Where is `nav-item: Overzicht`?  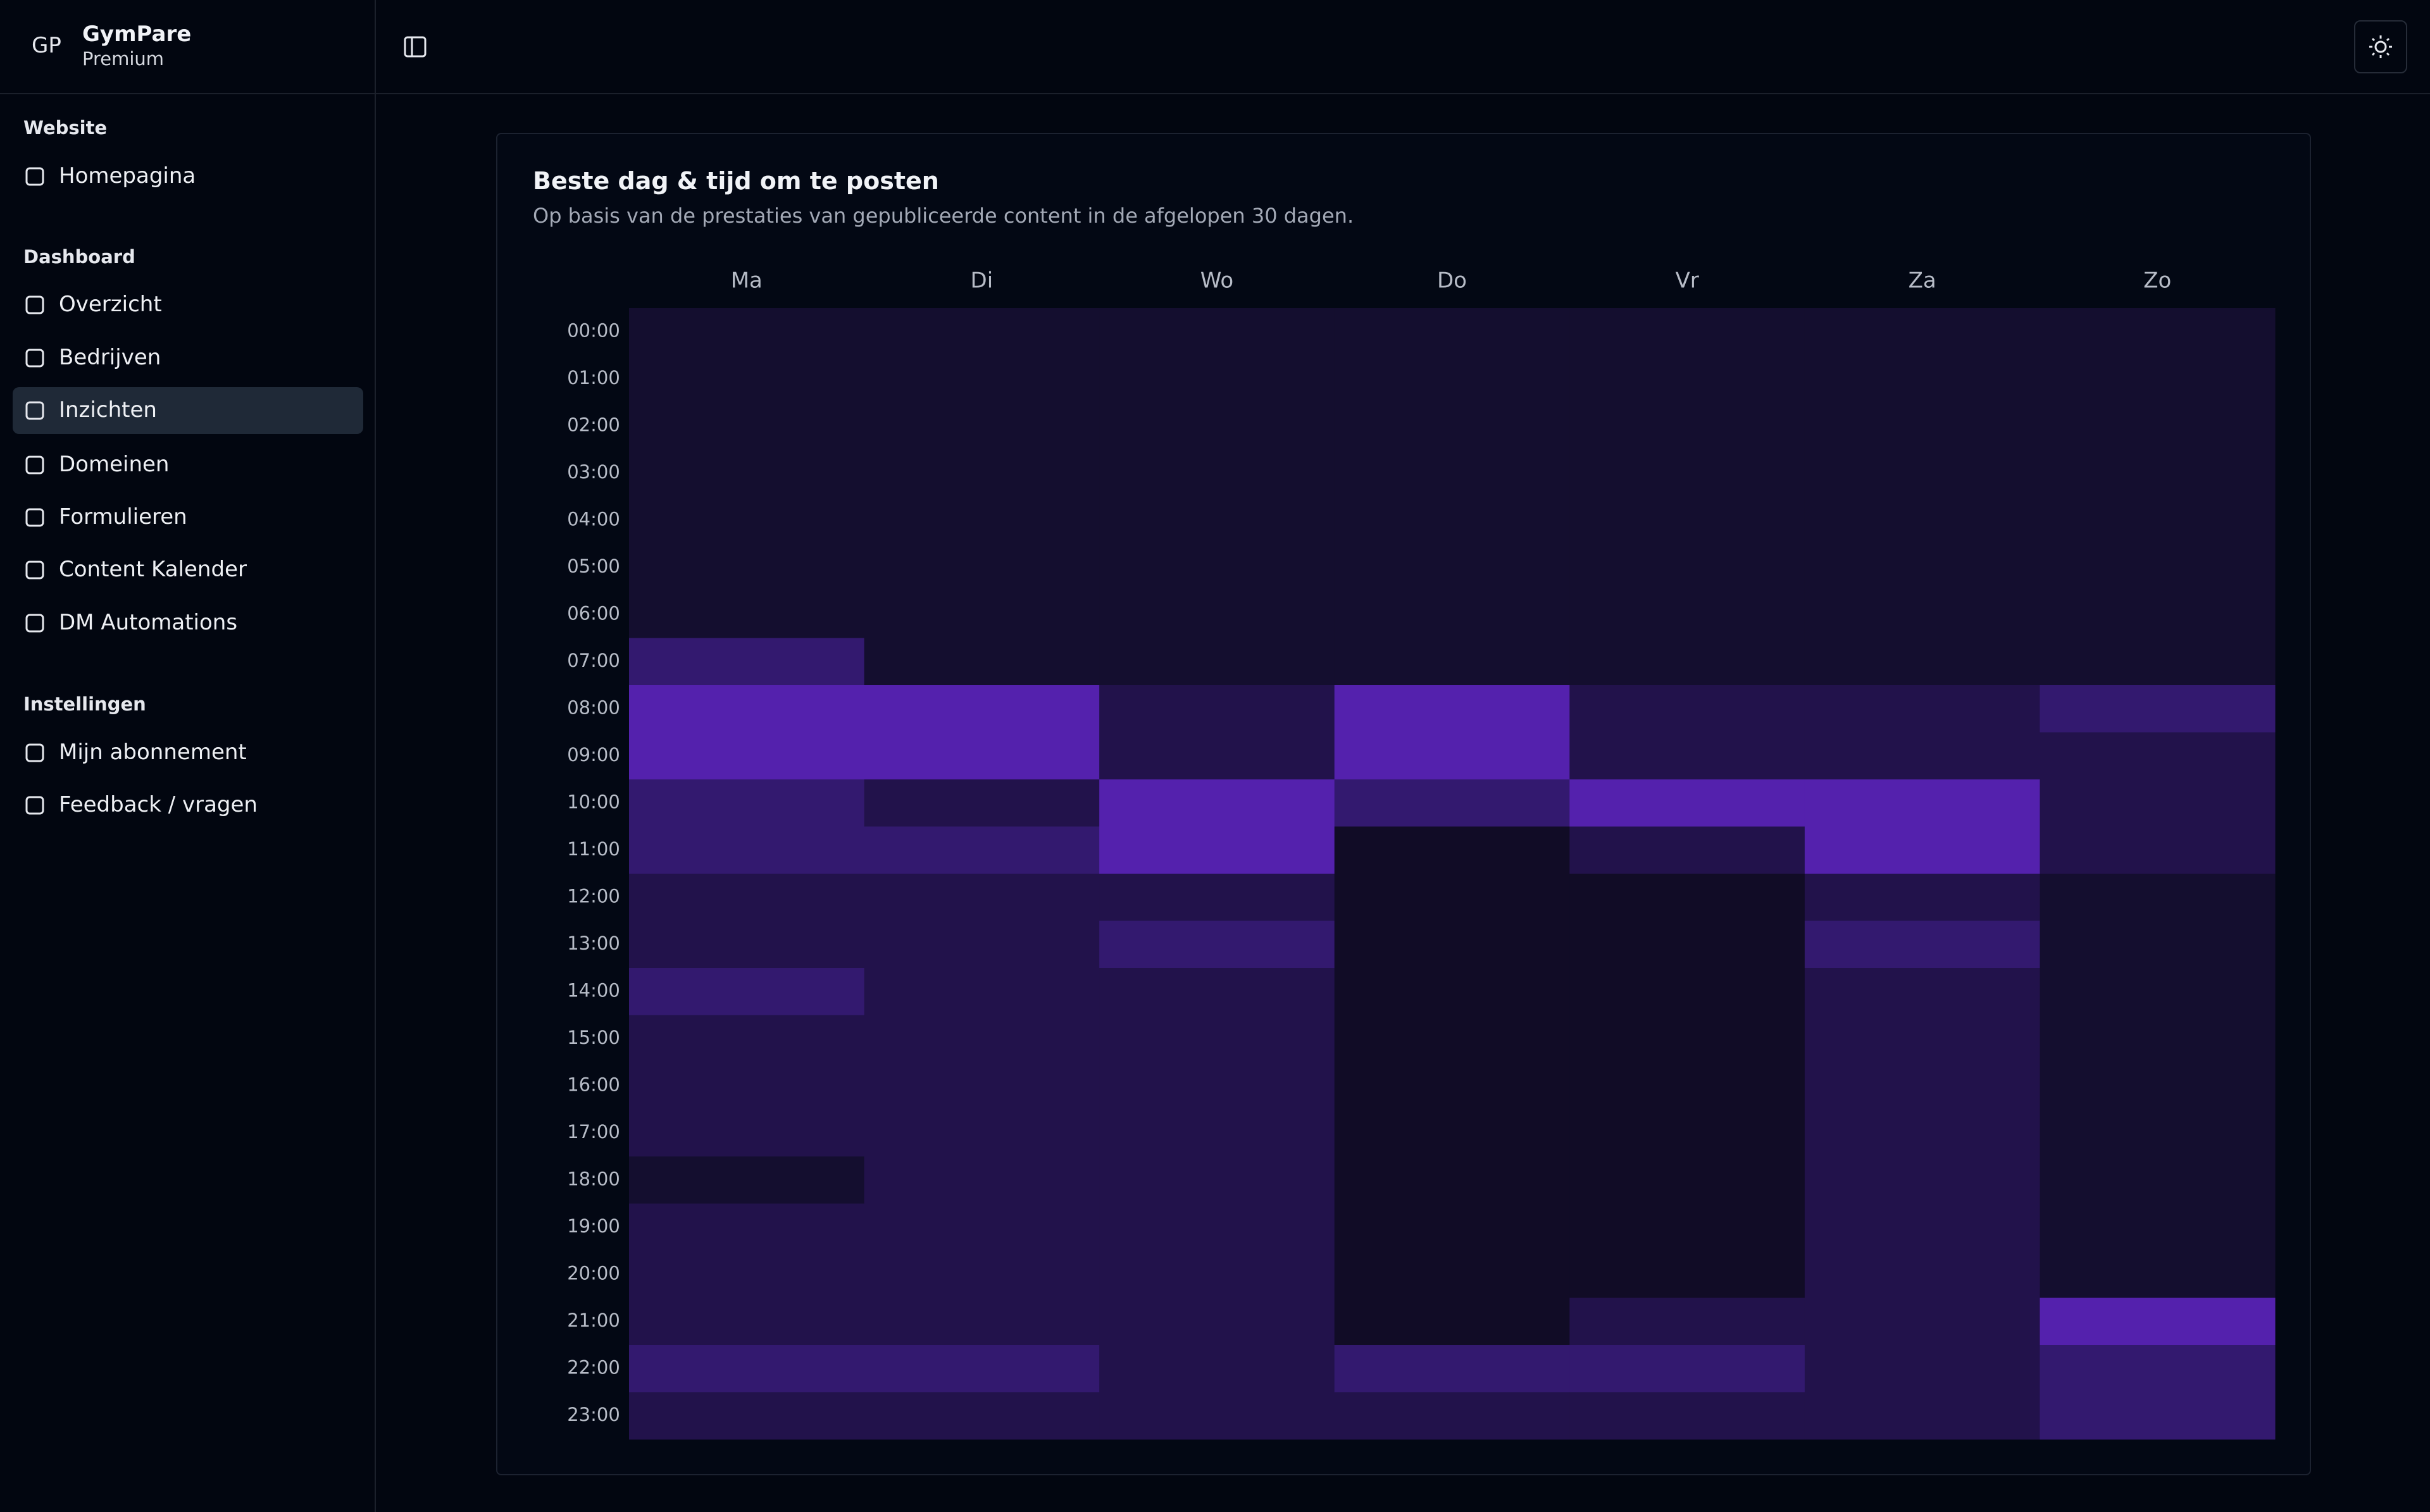 nav-item: Overzicht is located at coordinates (110, 305).